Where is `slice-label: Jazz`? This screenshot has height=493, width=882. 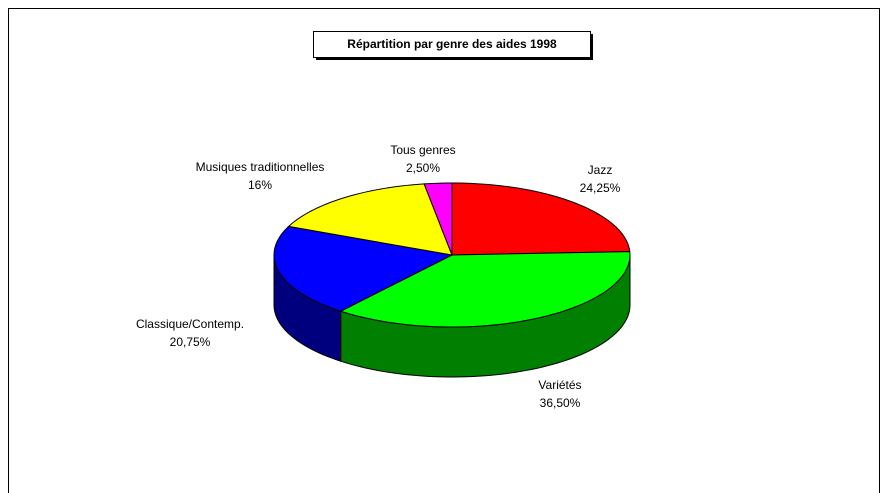
slice-label: Jazz is located at coordinates (600, 170).